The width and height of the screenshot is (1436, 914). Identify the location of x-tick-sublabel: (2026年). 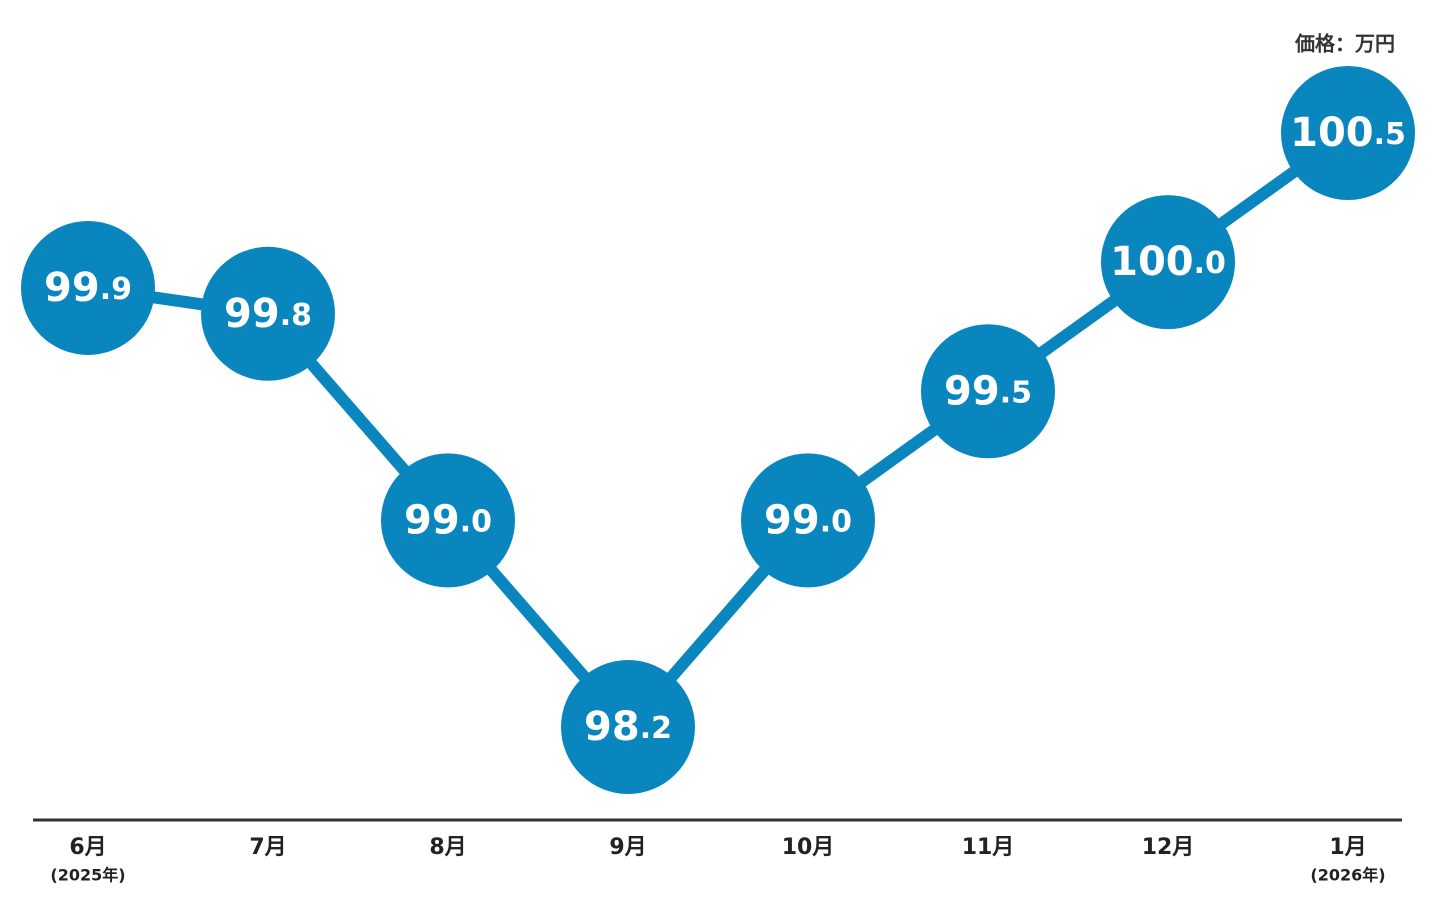
(1347, 875).